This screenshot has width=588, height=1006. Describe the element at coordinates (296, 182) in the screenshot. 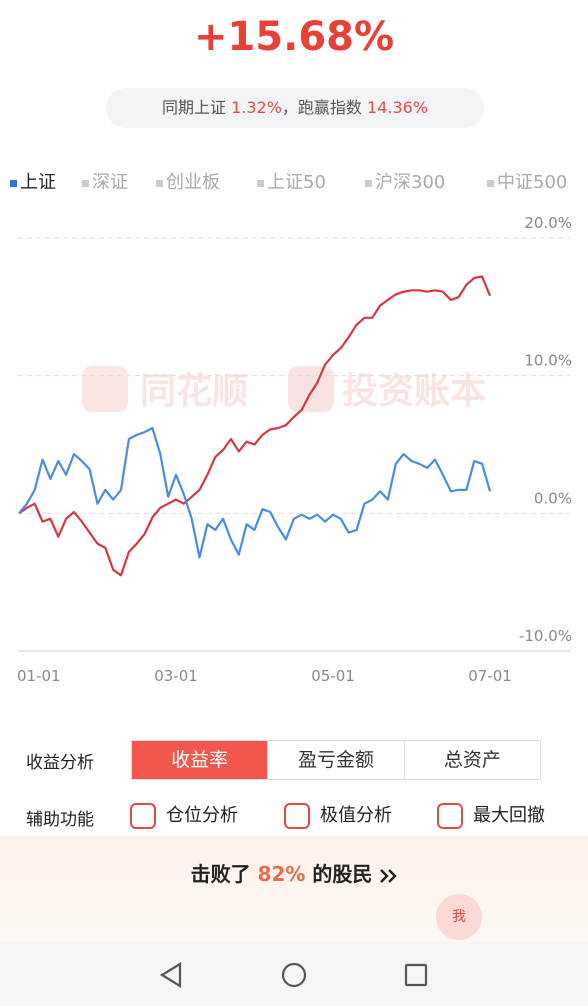

I see `index-tab-text: 上证50` at that location.